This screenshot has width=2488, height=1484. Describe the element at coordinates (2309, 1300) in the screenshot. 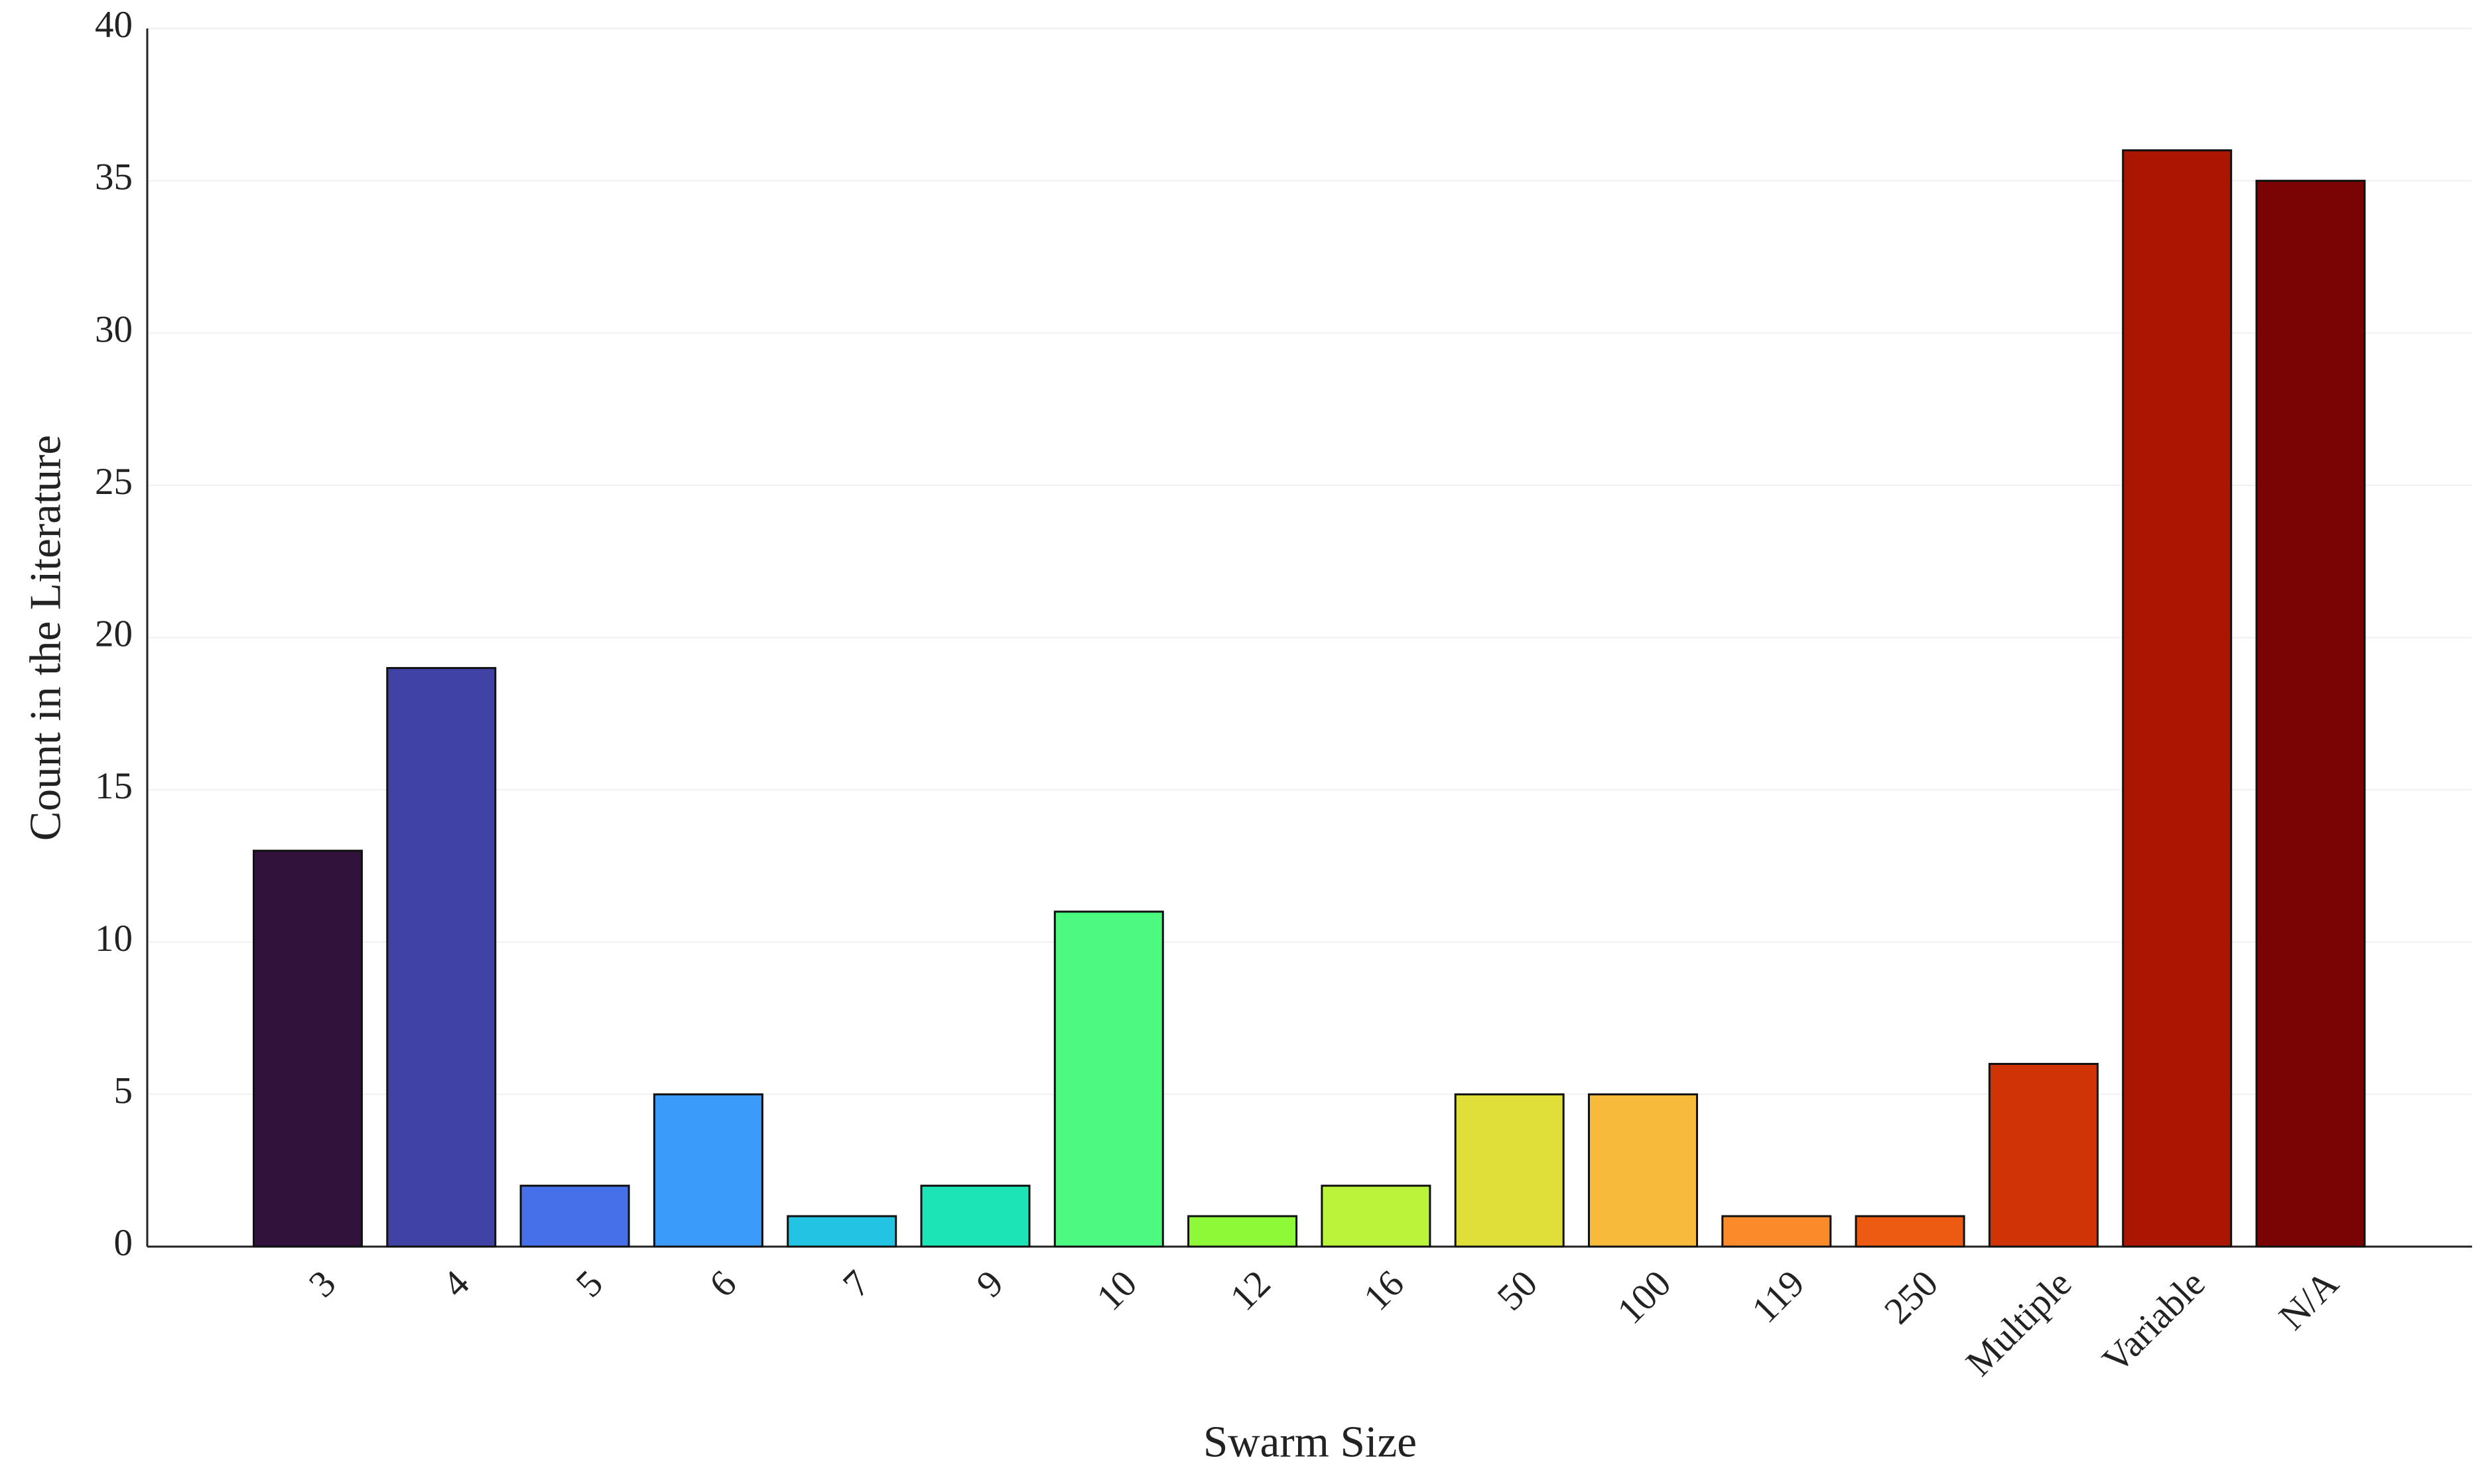

I see `x-tick-label: N/A` at that location.